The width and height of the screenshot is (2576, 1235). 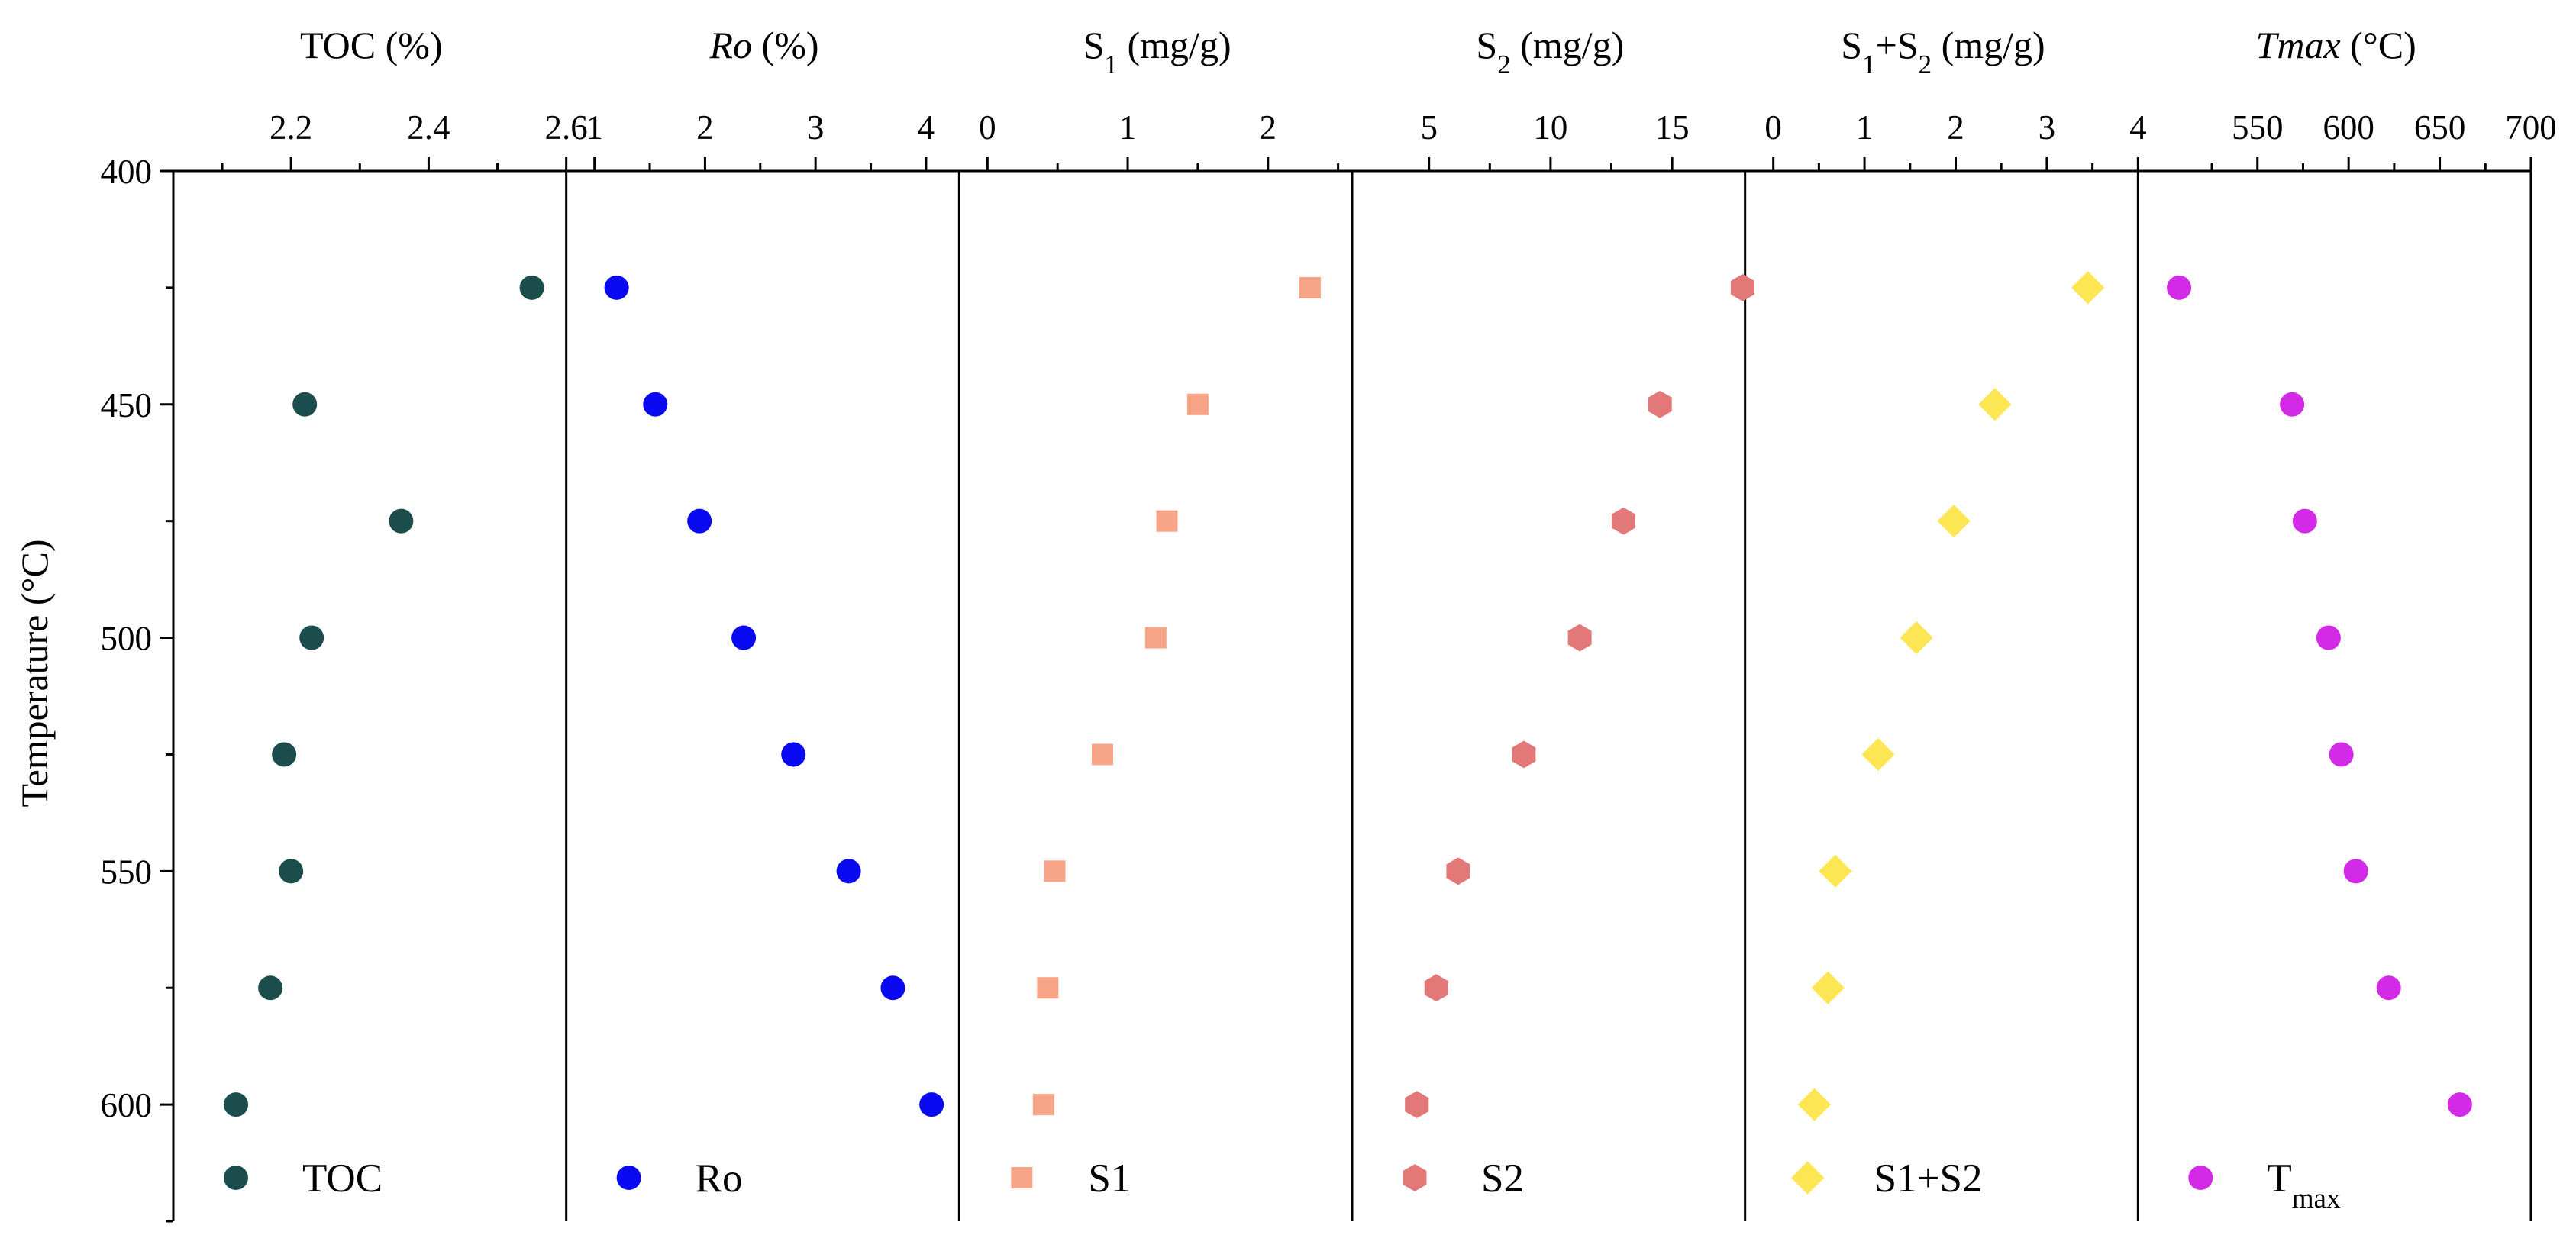 I want to click on x-tick-label: 2.6, so click(x=566, y=128).